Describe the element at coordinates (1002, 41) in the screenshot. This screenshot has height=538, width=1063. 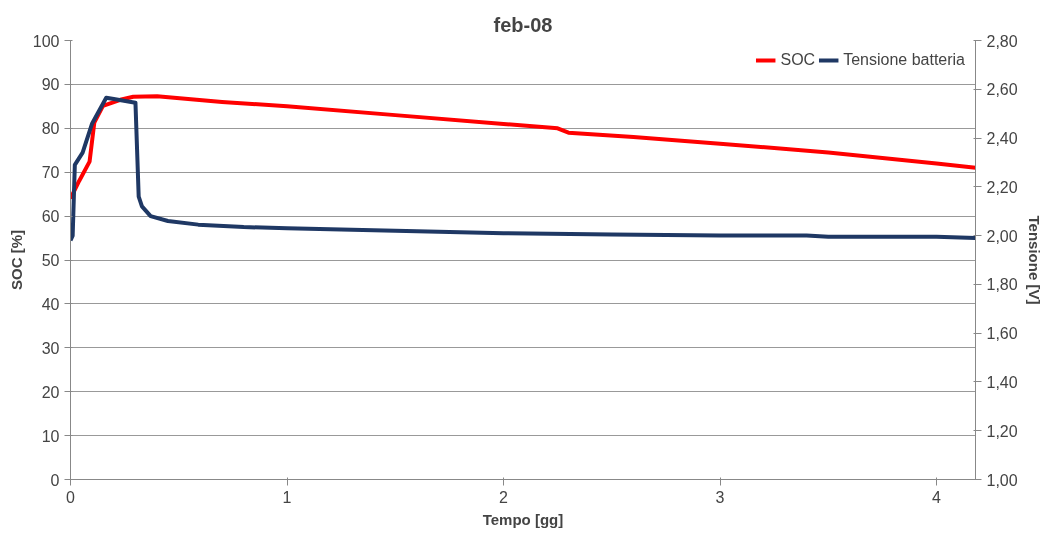
I see `y2-tick-label: 2,80` at that location.